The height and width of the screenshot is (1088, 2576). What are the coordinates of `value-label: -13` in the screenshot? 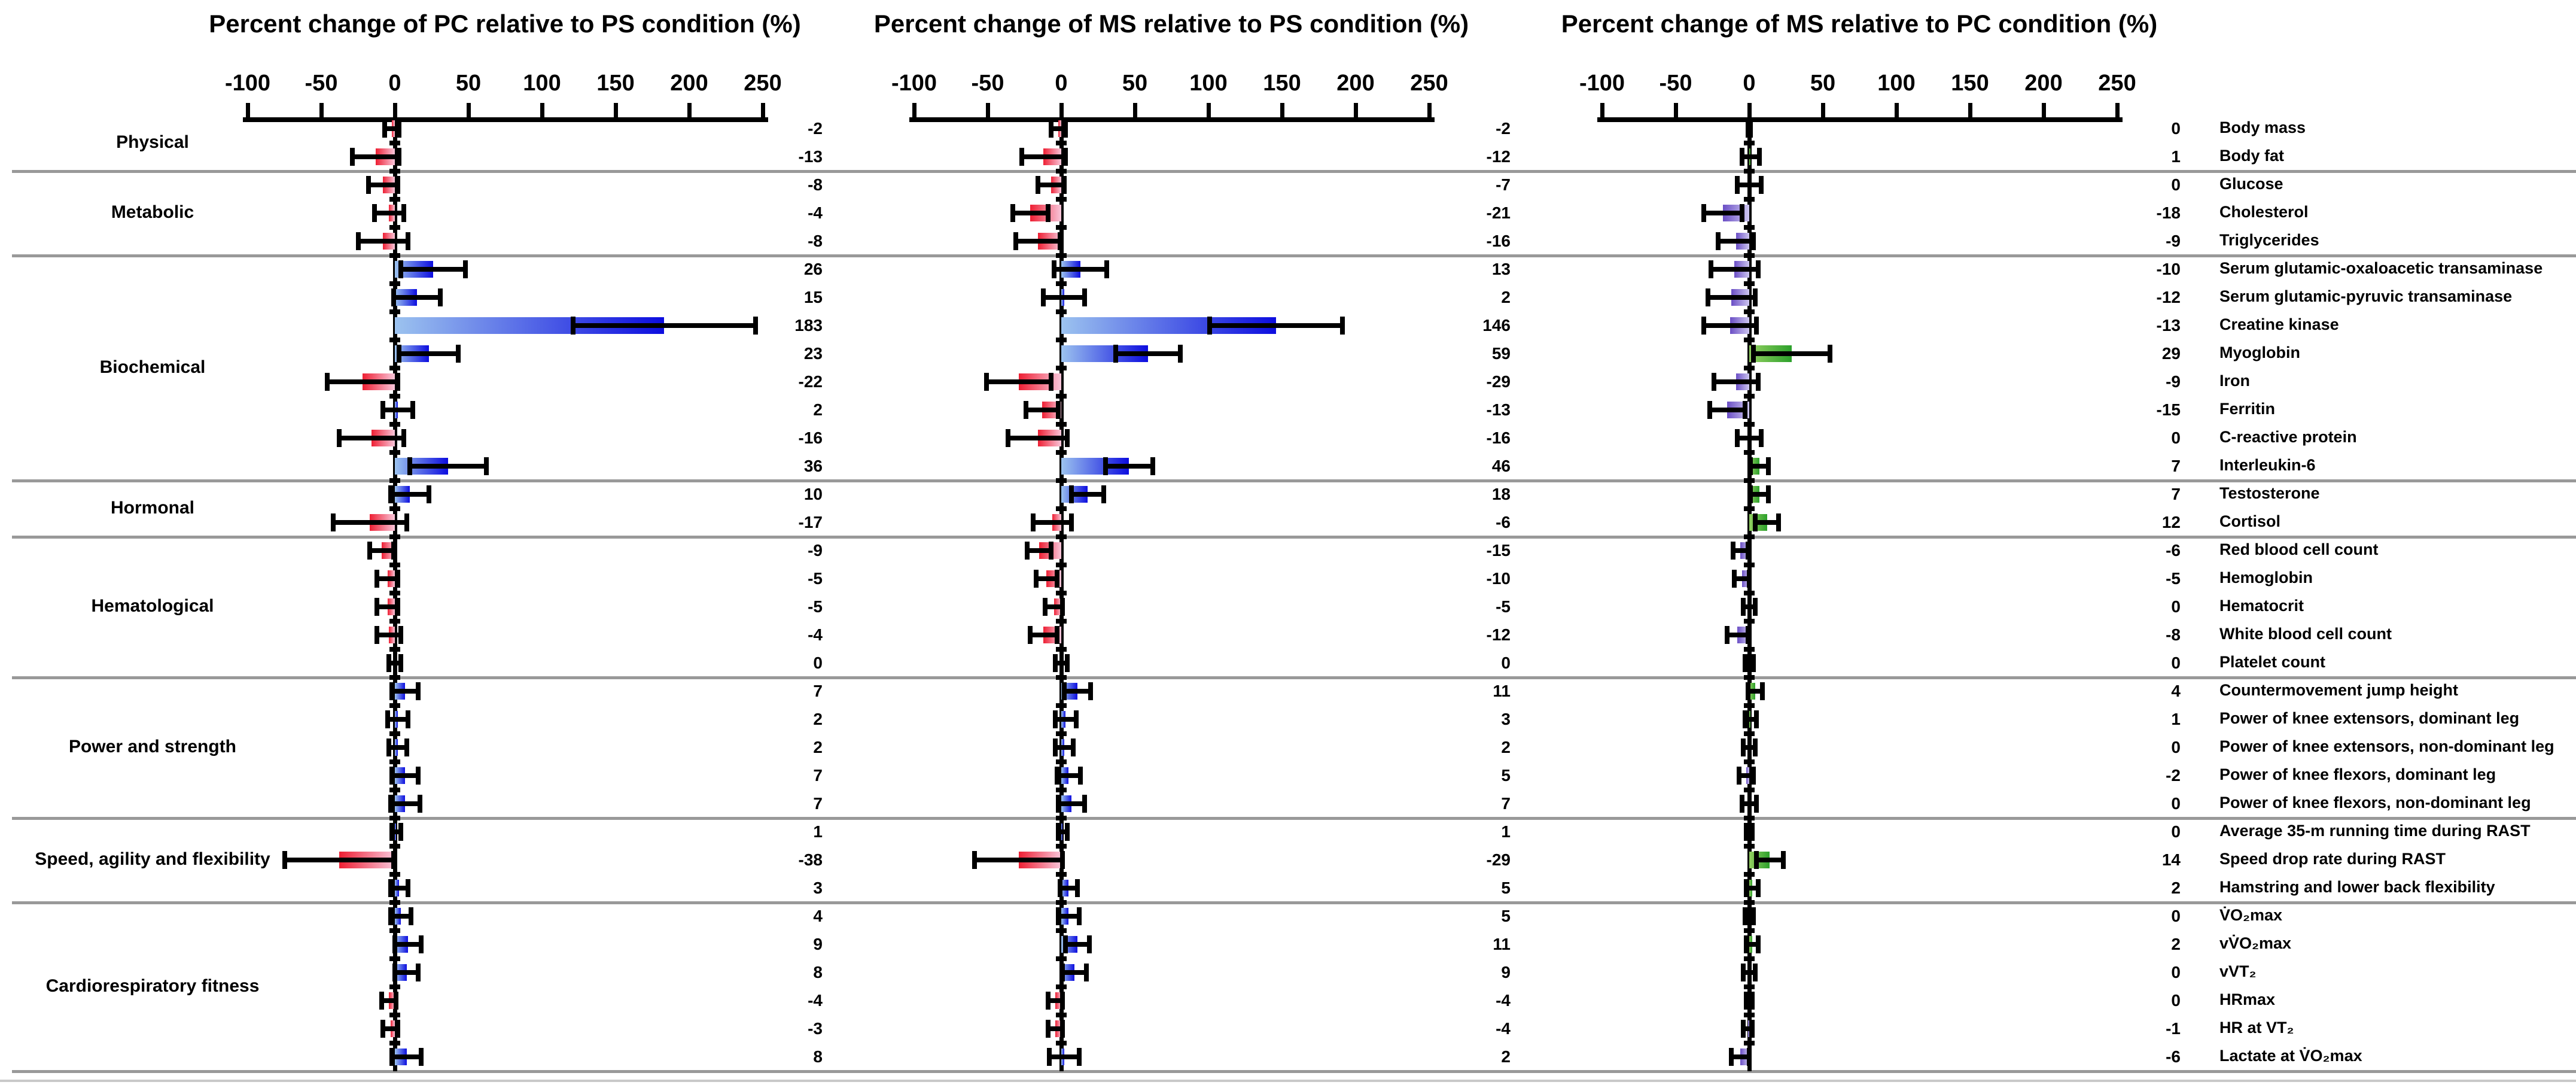 It's located at (810, 156).